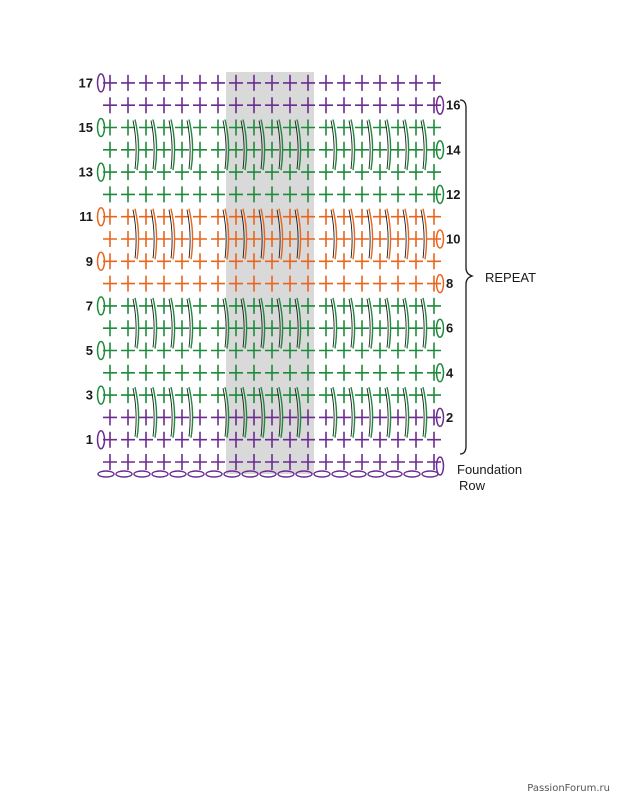 Image resolution: width=618 pixels, height=800 pixels. What do you see at coordinates (510, 277) in the screenshot?
I see `repeat-label: REPEAT` at bounding box center [510, 277].